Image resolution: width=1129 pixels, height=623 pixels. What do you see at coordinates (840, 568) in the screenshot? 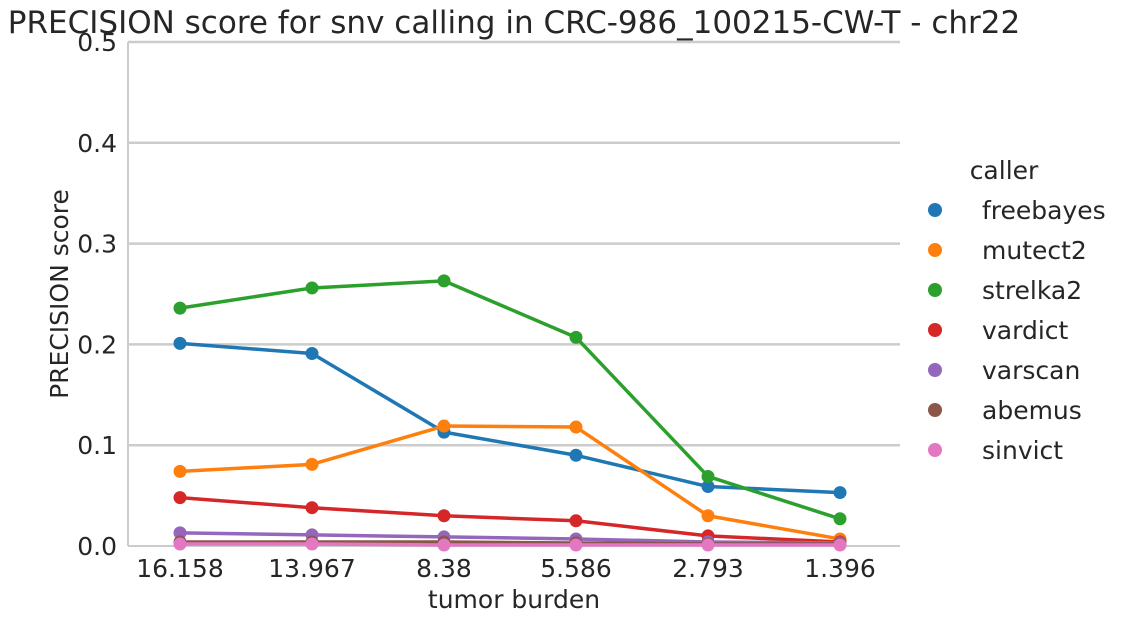
I see `x-tick-label: 1.396` at bounding box center [840, 568].